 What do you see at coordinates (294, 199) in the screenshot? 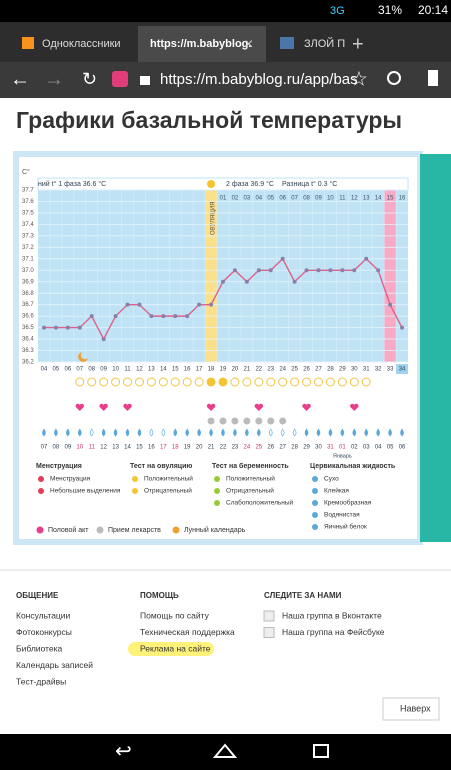
I see `phase2-day: 07` at bounding box center [294, 199].